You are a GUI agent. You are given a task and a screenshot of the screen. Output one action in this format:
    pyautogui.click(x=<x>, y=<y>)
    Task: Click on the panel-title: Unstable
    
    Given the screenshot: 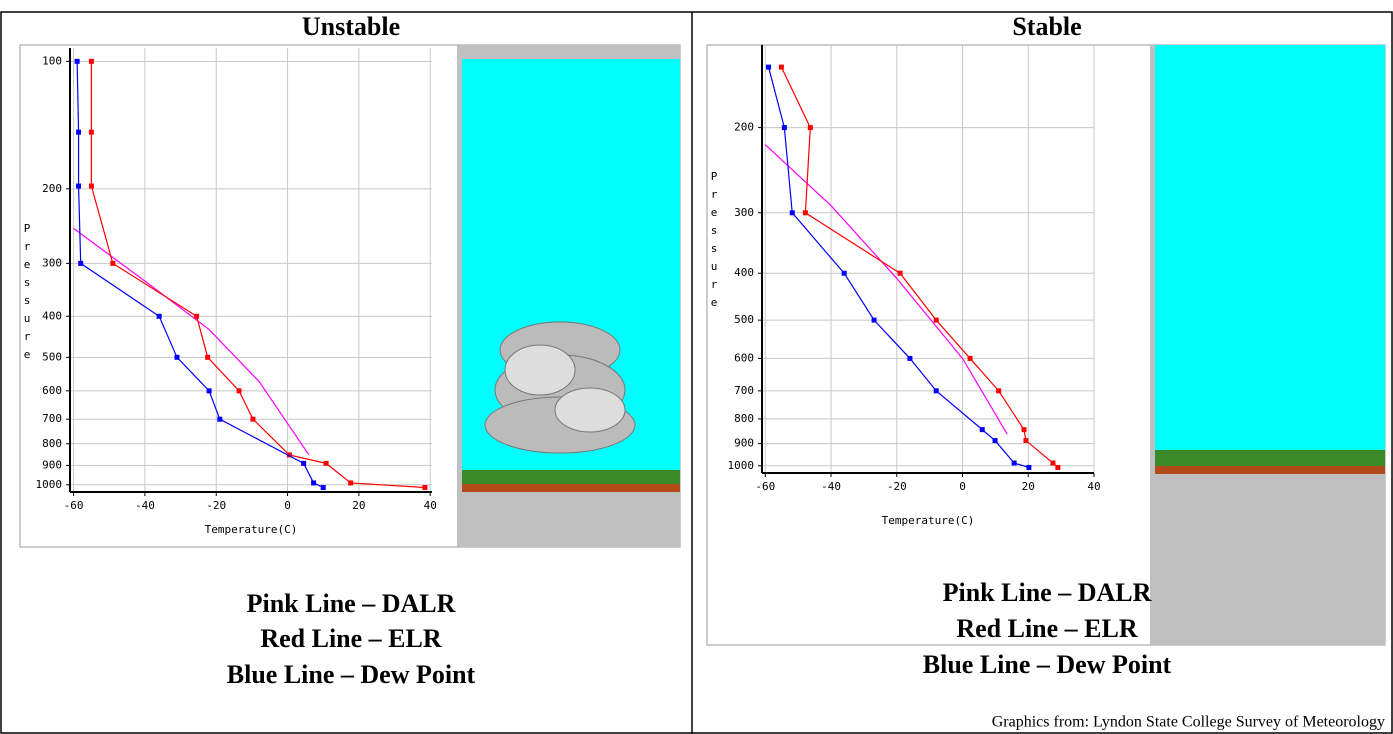 What is the action you would take?
    pyautogui.click(x=351, y=26)
    